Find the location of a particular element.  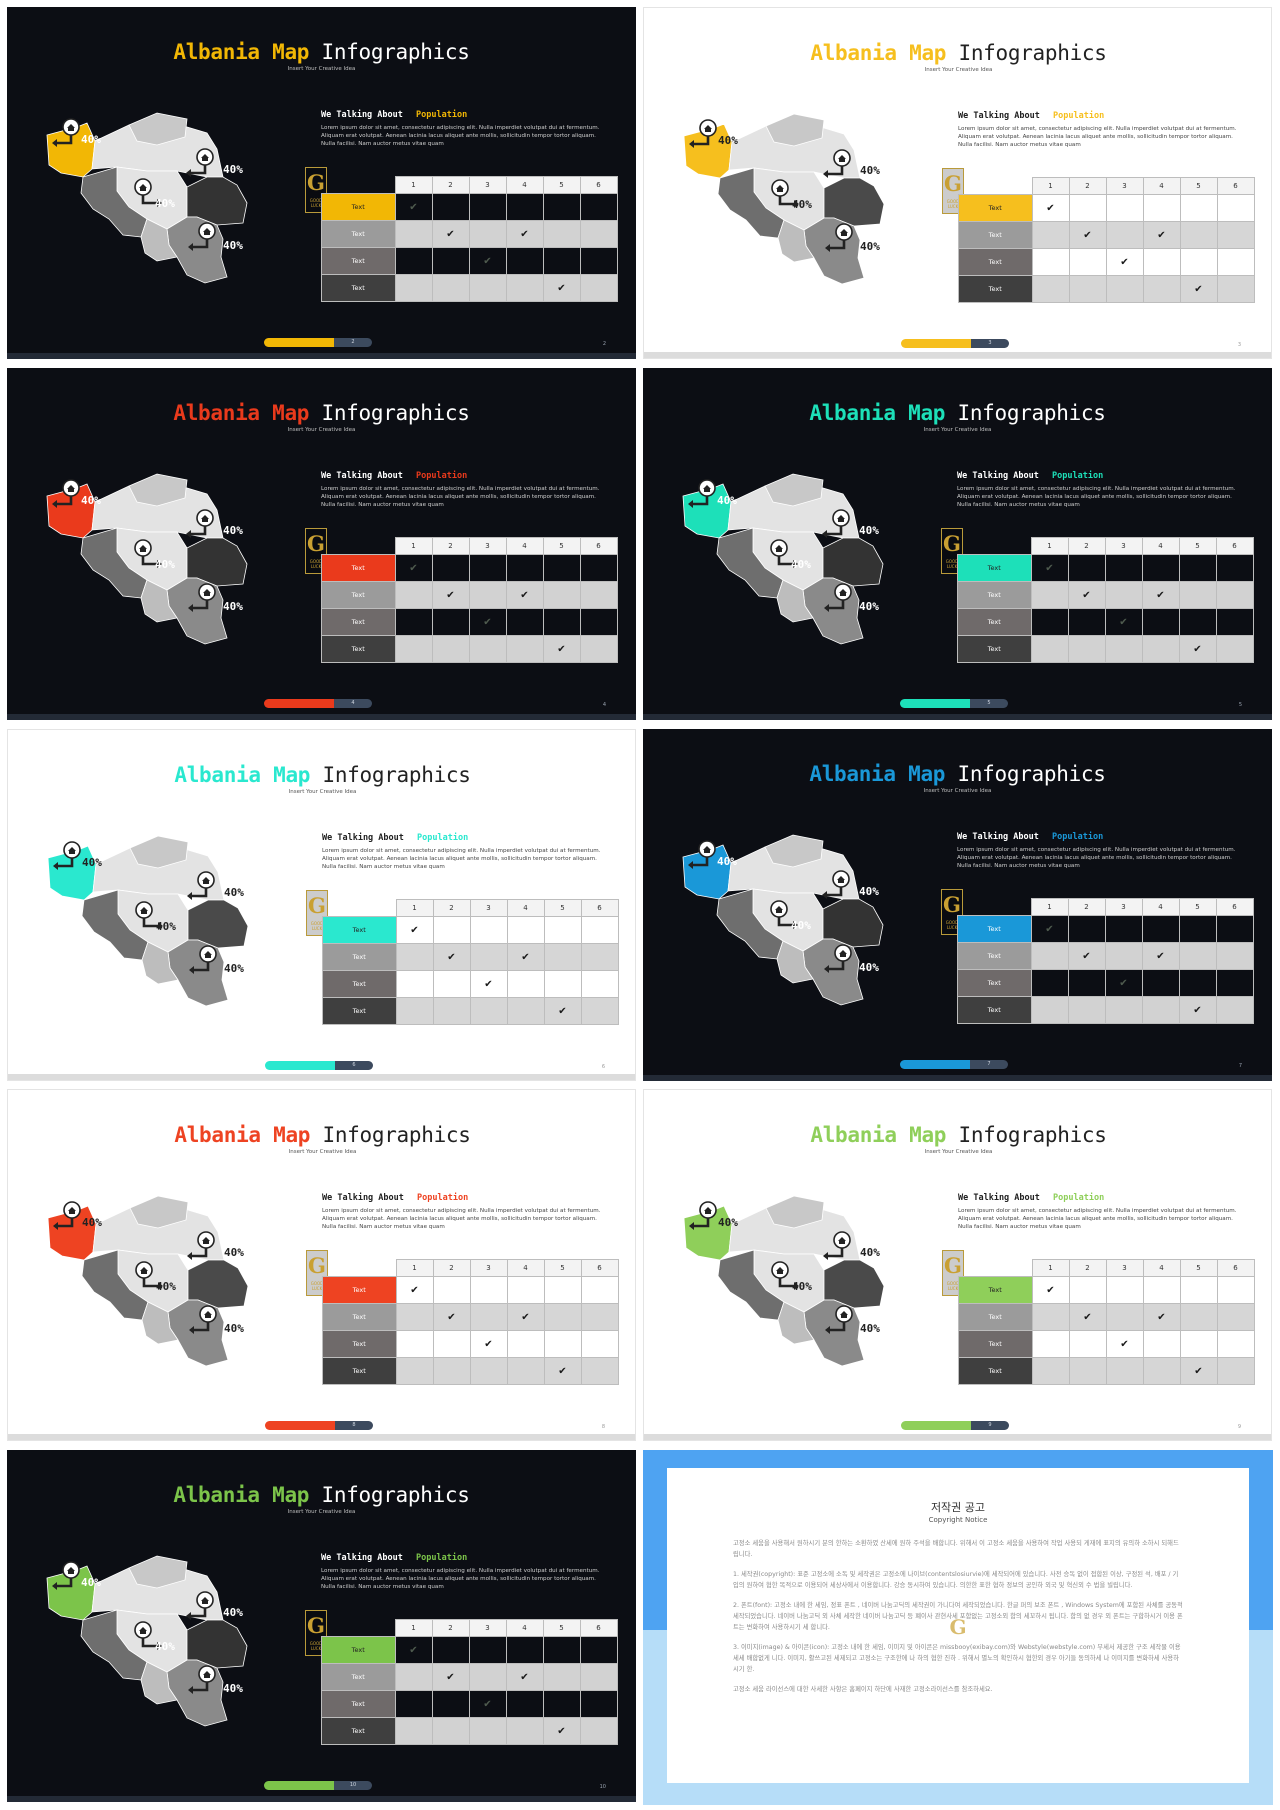

copyright-title: 저작권 공고 is located at coordinates (958, 1507).